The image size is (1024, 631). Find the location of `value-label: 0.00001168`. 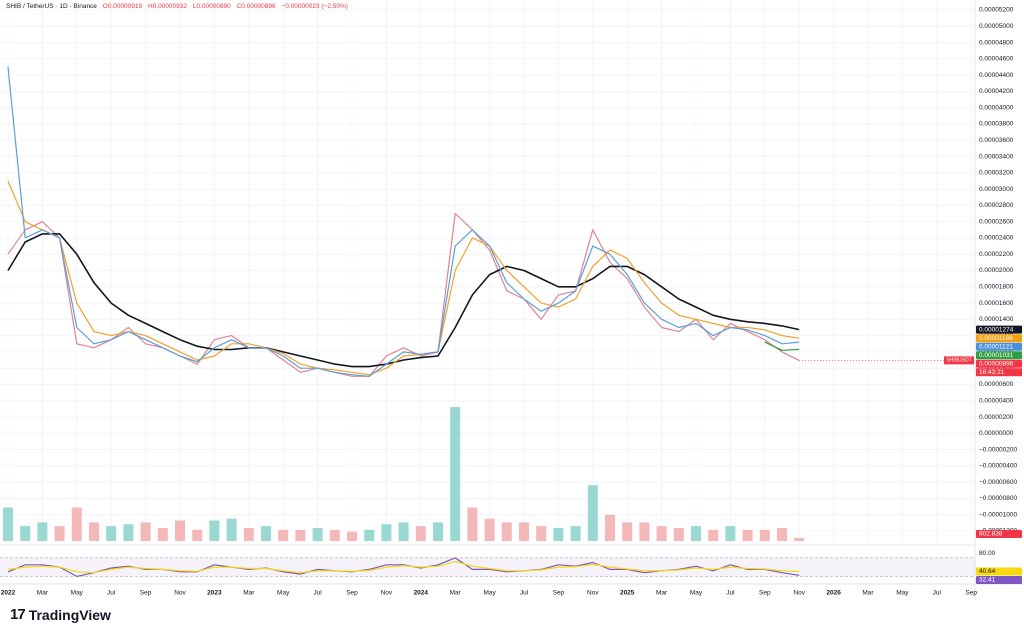

value-label: 0.00001168 is located at coordinates (996, 338).